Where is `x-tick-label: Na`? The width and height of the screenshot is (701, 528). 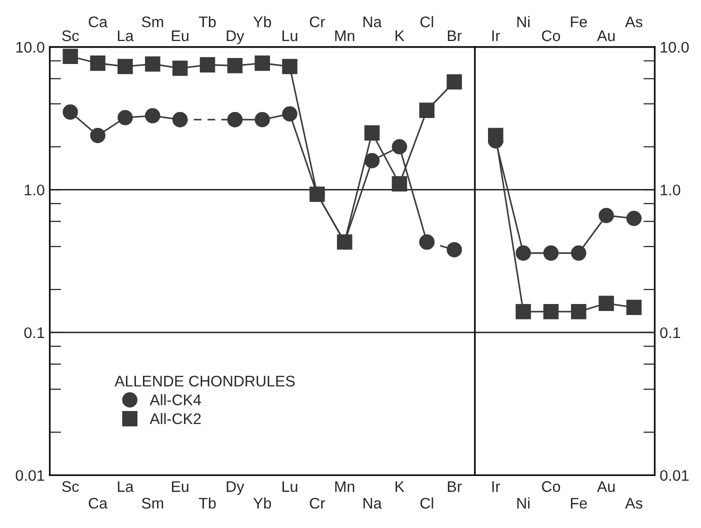
x-tick-label: Na is located at coordinates (373, 503).